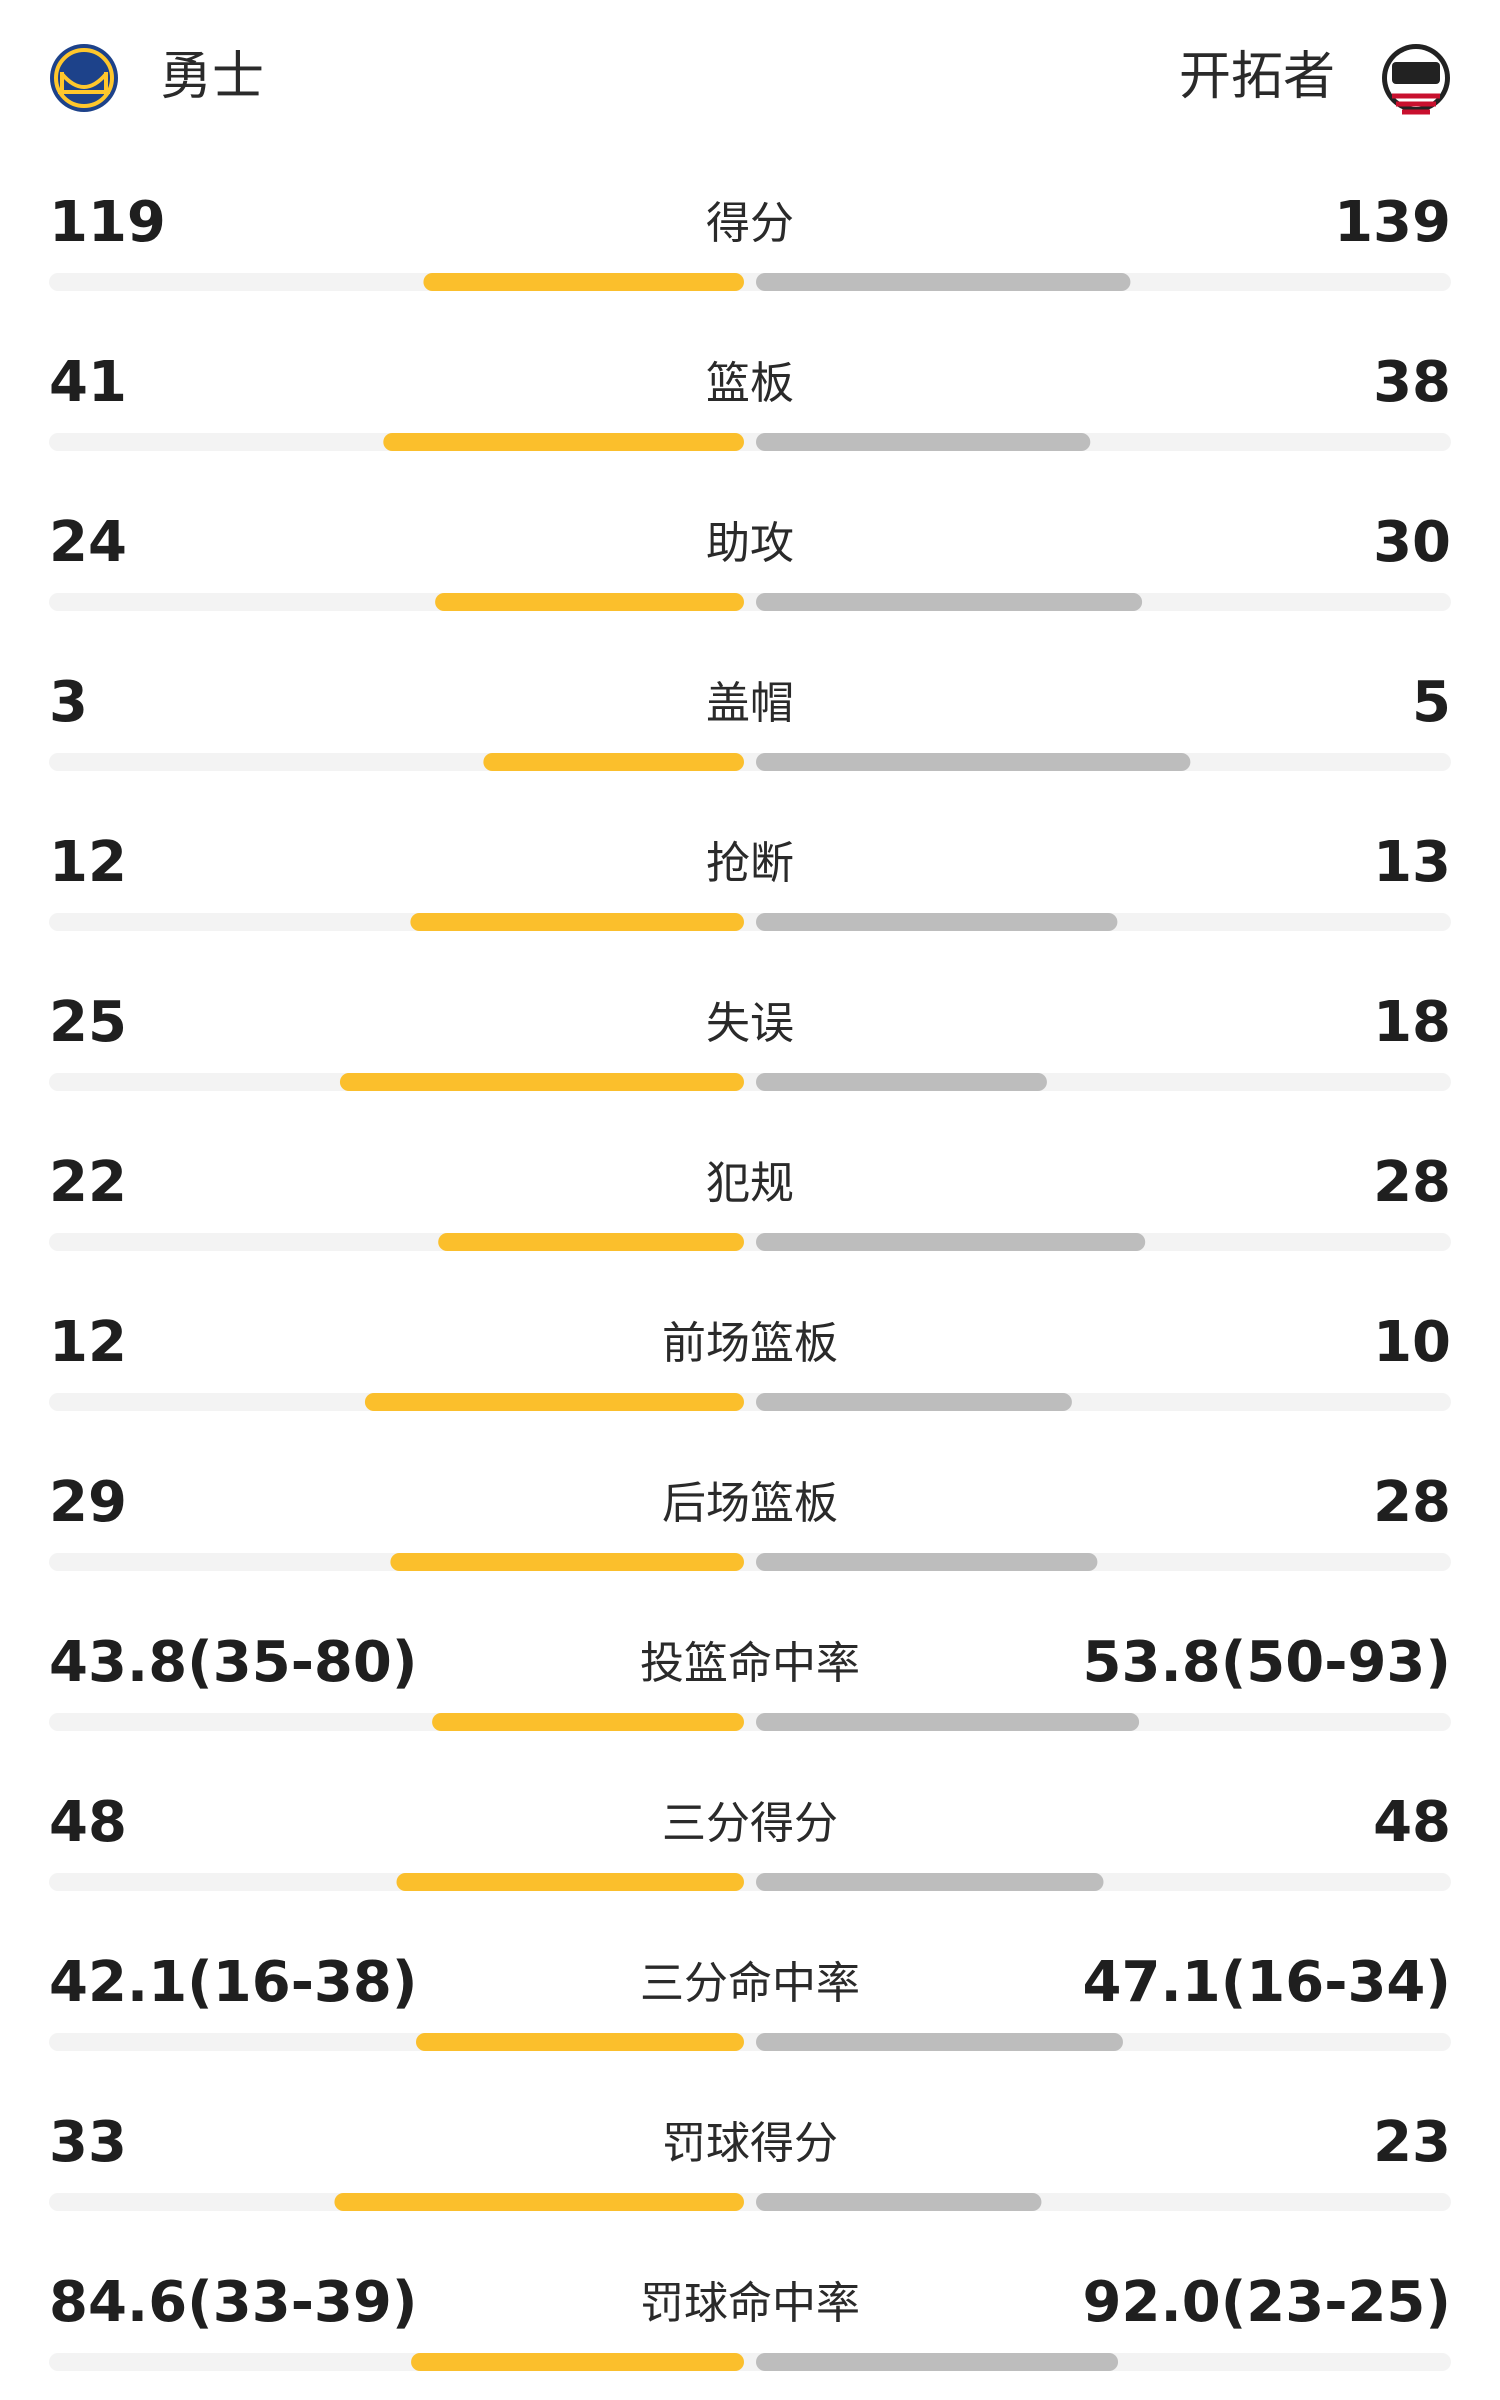  I want to click on home-value: 48, so click(88, 1822).